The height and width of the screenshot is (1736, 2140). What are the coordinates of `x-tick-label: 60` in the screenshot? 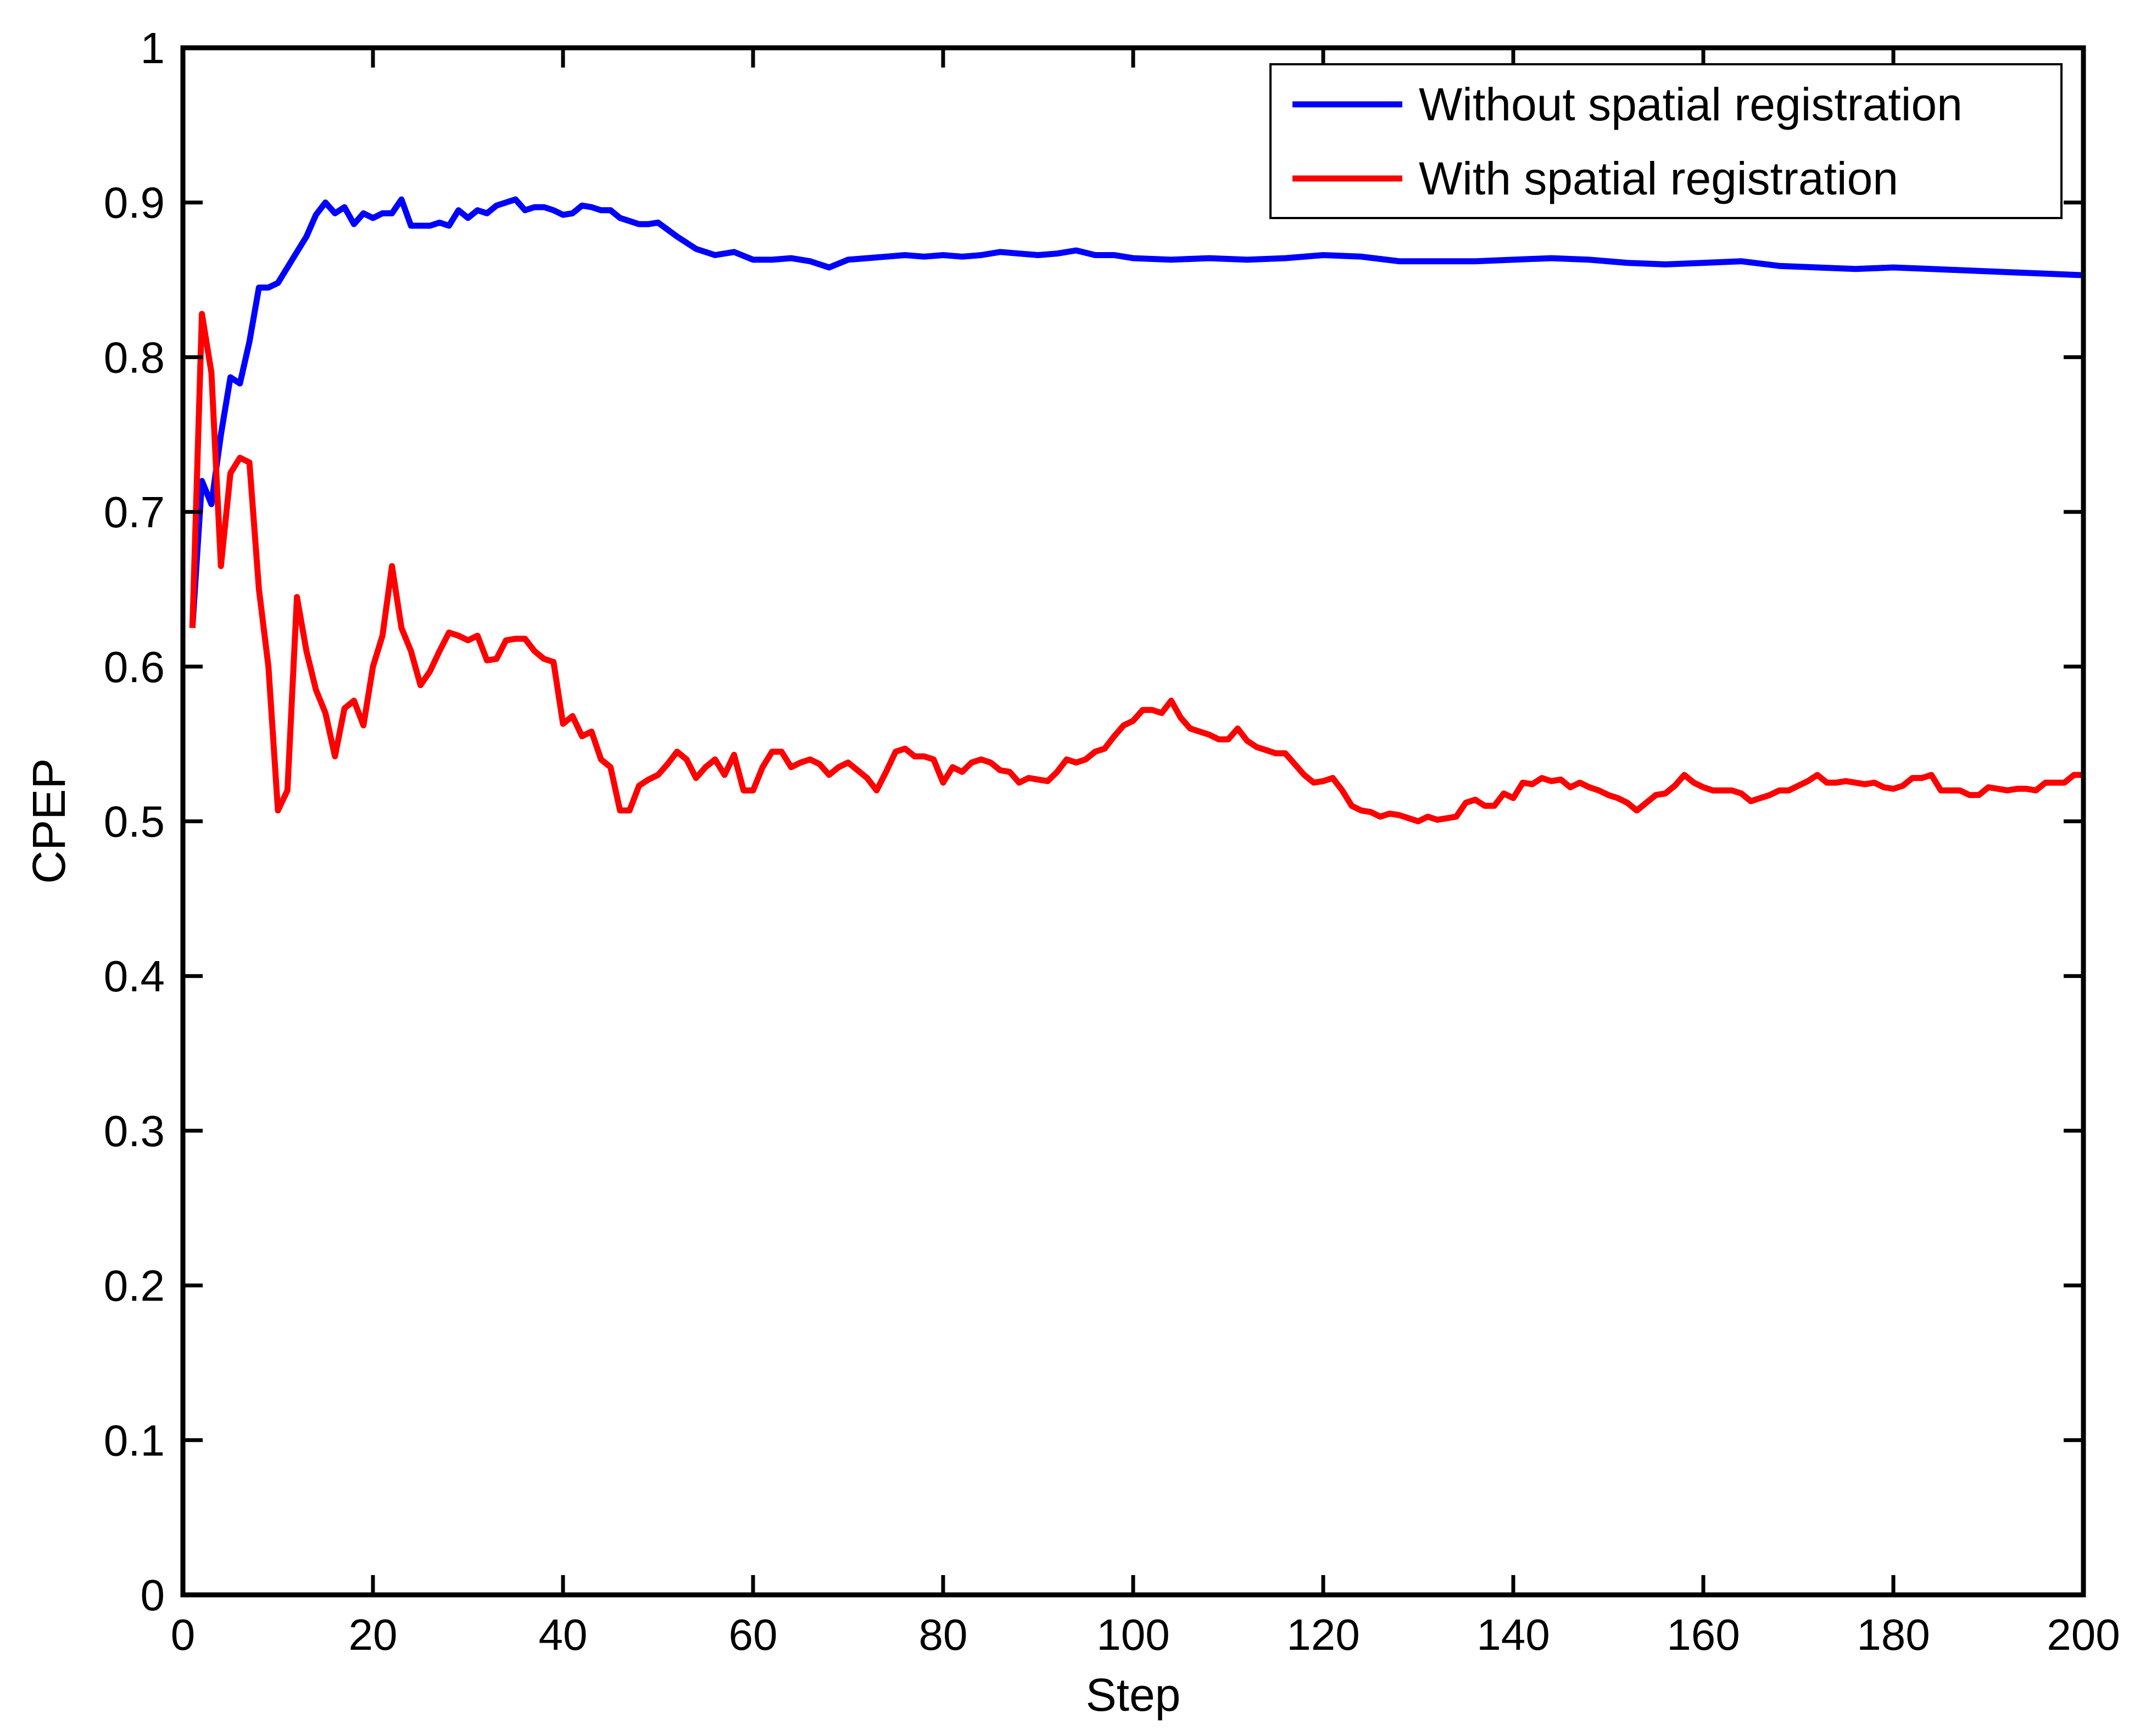 It's located at (753, 1634).